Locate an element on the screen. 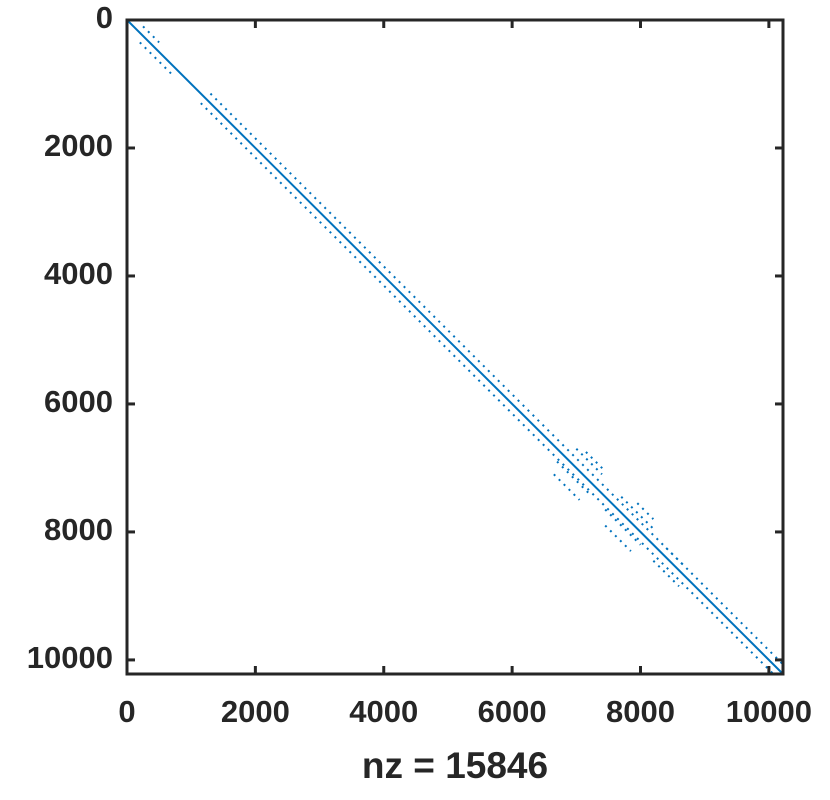  x-axis-label: nz = 15846 is located at coordinates (455, 765).